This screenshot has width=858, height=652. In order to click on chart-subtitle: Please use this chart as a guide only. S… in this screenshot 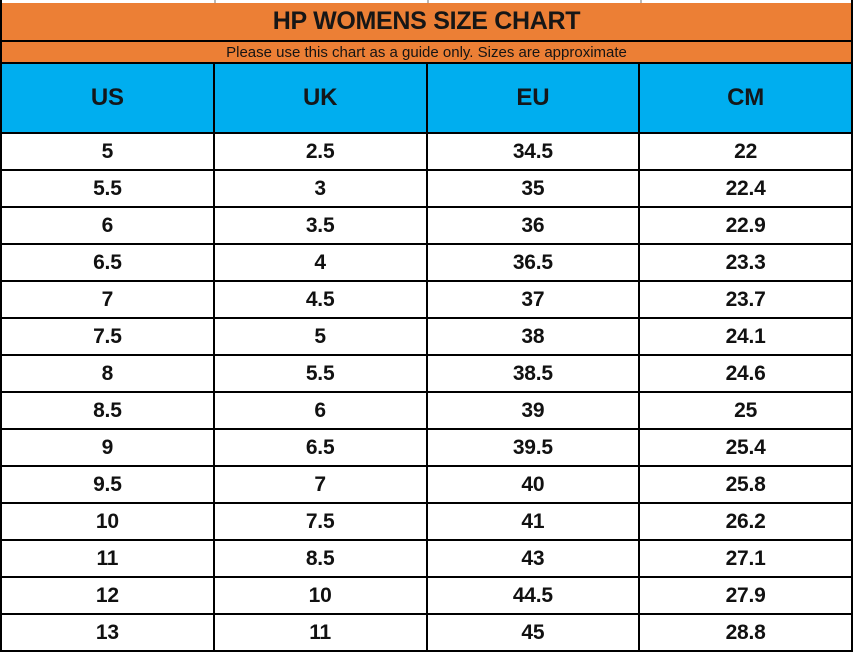, I will do `click(426, 53)`.